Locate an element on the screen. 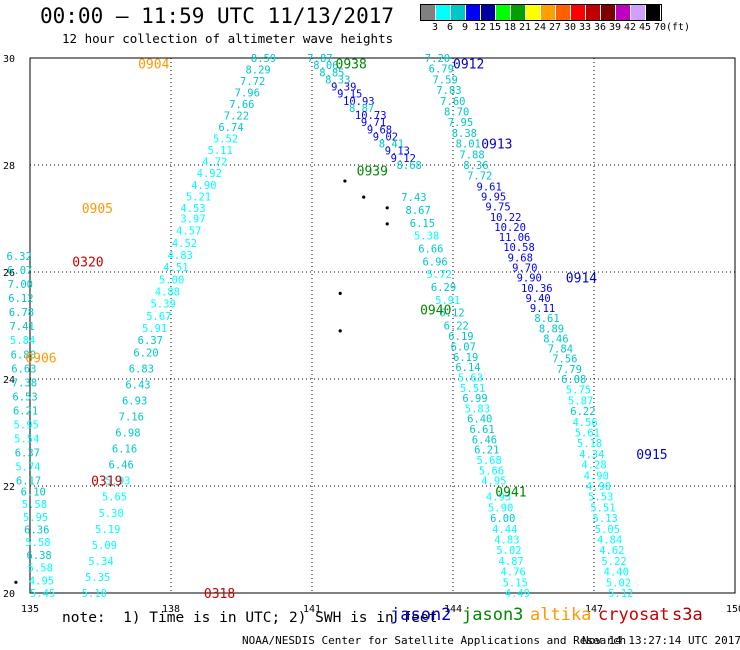 The height and width of the screenshot is (650, 740). swh-data-label: 6.80 is located at coordinates (23, 355).